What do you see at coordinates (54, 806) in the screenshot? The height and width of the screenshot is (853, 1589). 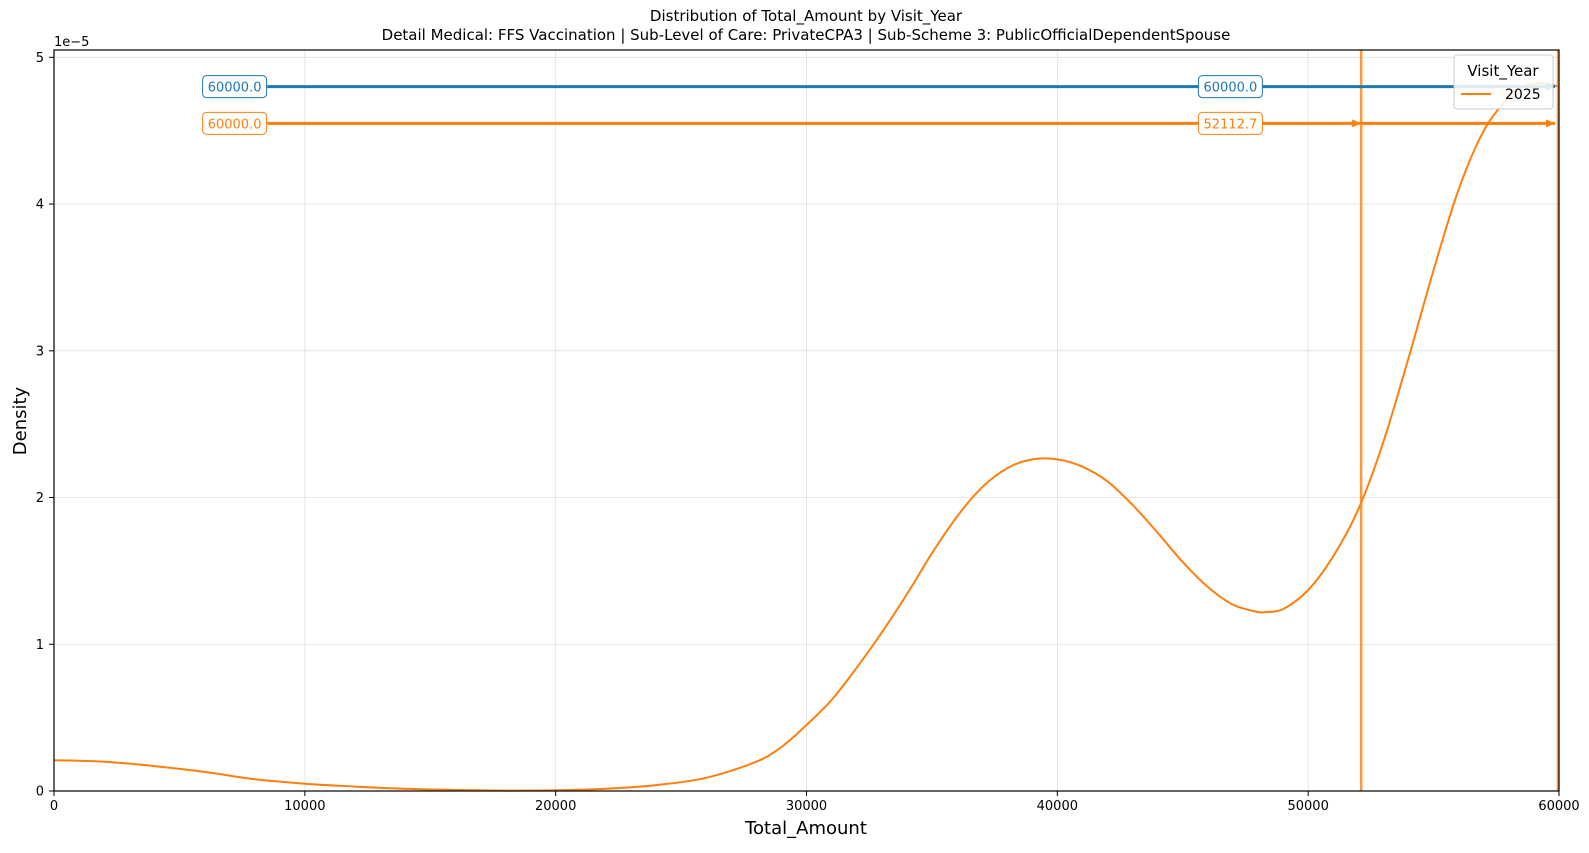 I see `x-tick-label: 0` at bounding box center [54, 806].